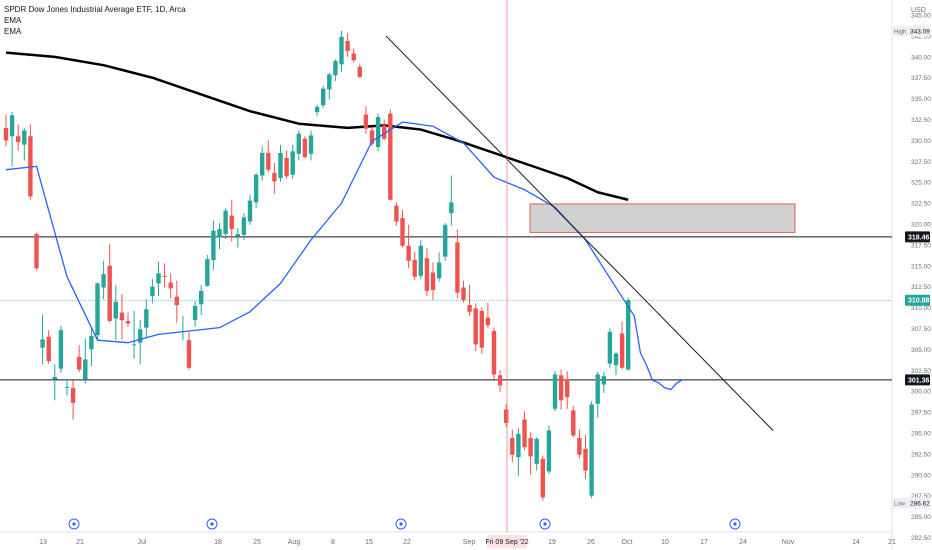 Image resolution: width=932 pixels, height=550 pixels. Describe the element at coordinates (918, 10) in the screenshot. I see `currency-label: USD` at that location.